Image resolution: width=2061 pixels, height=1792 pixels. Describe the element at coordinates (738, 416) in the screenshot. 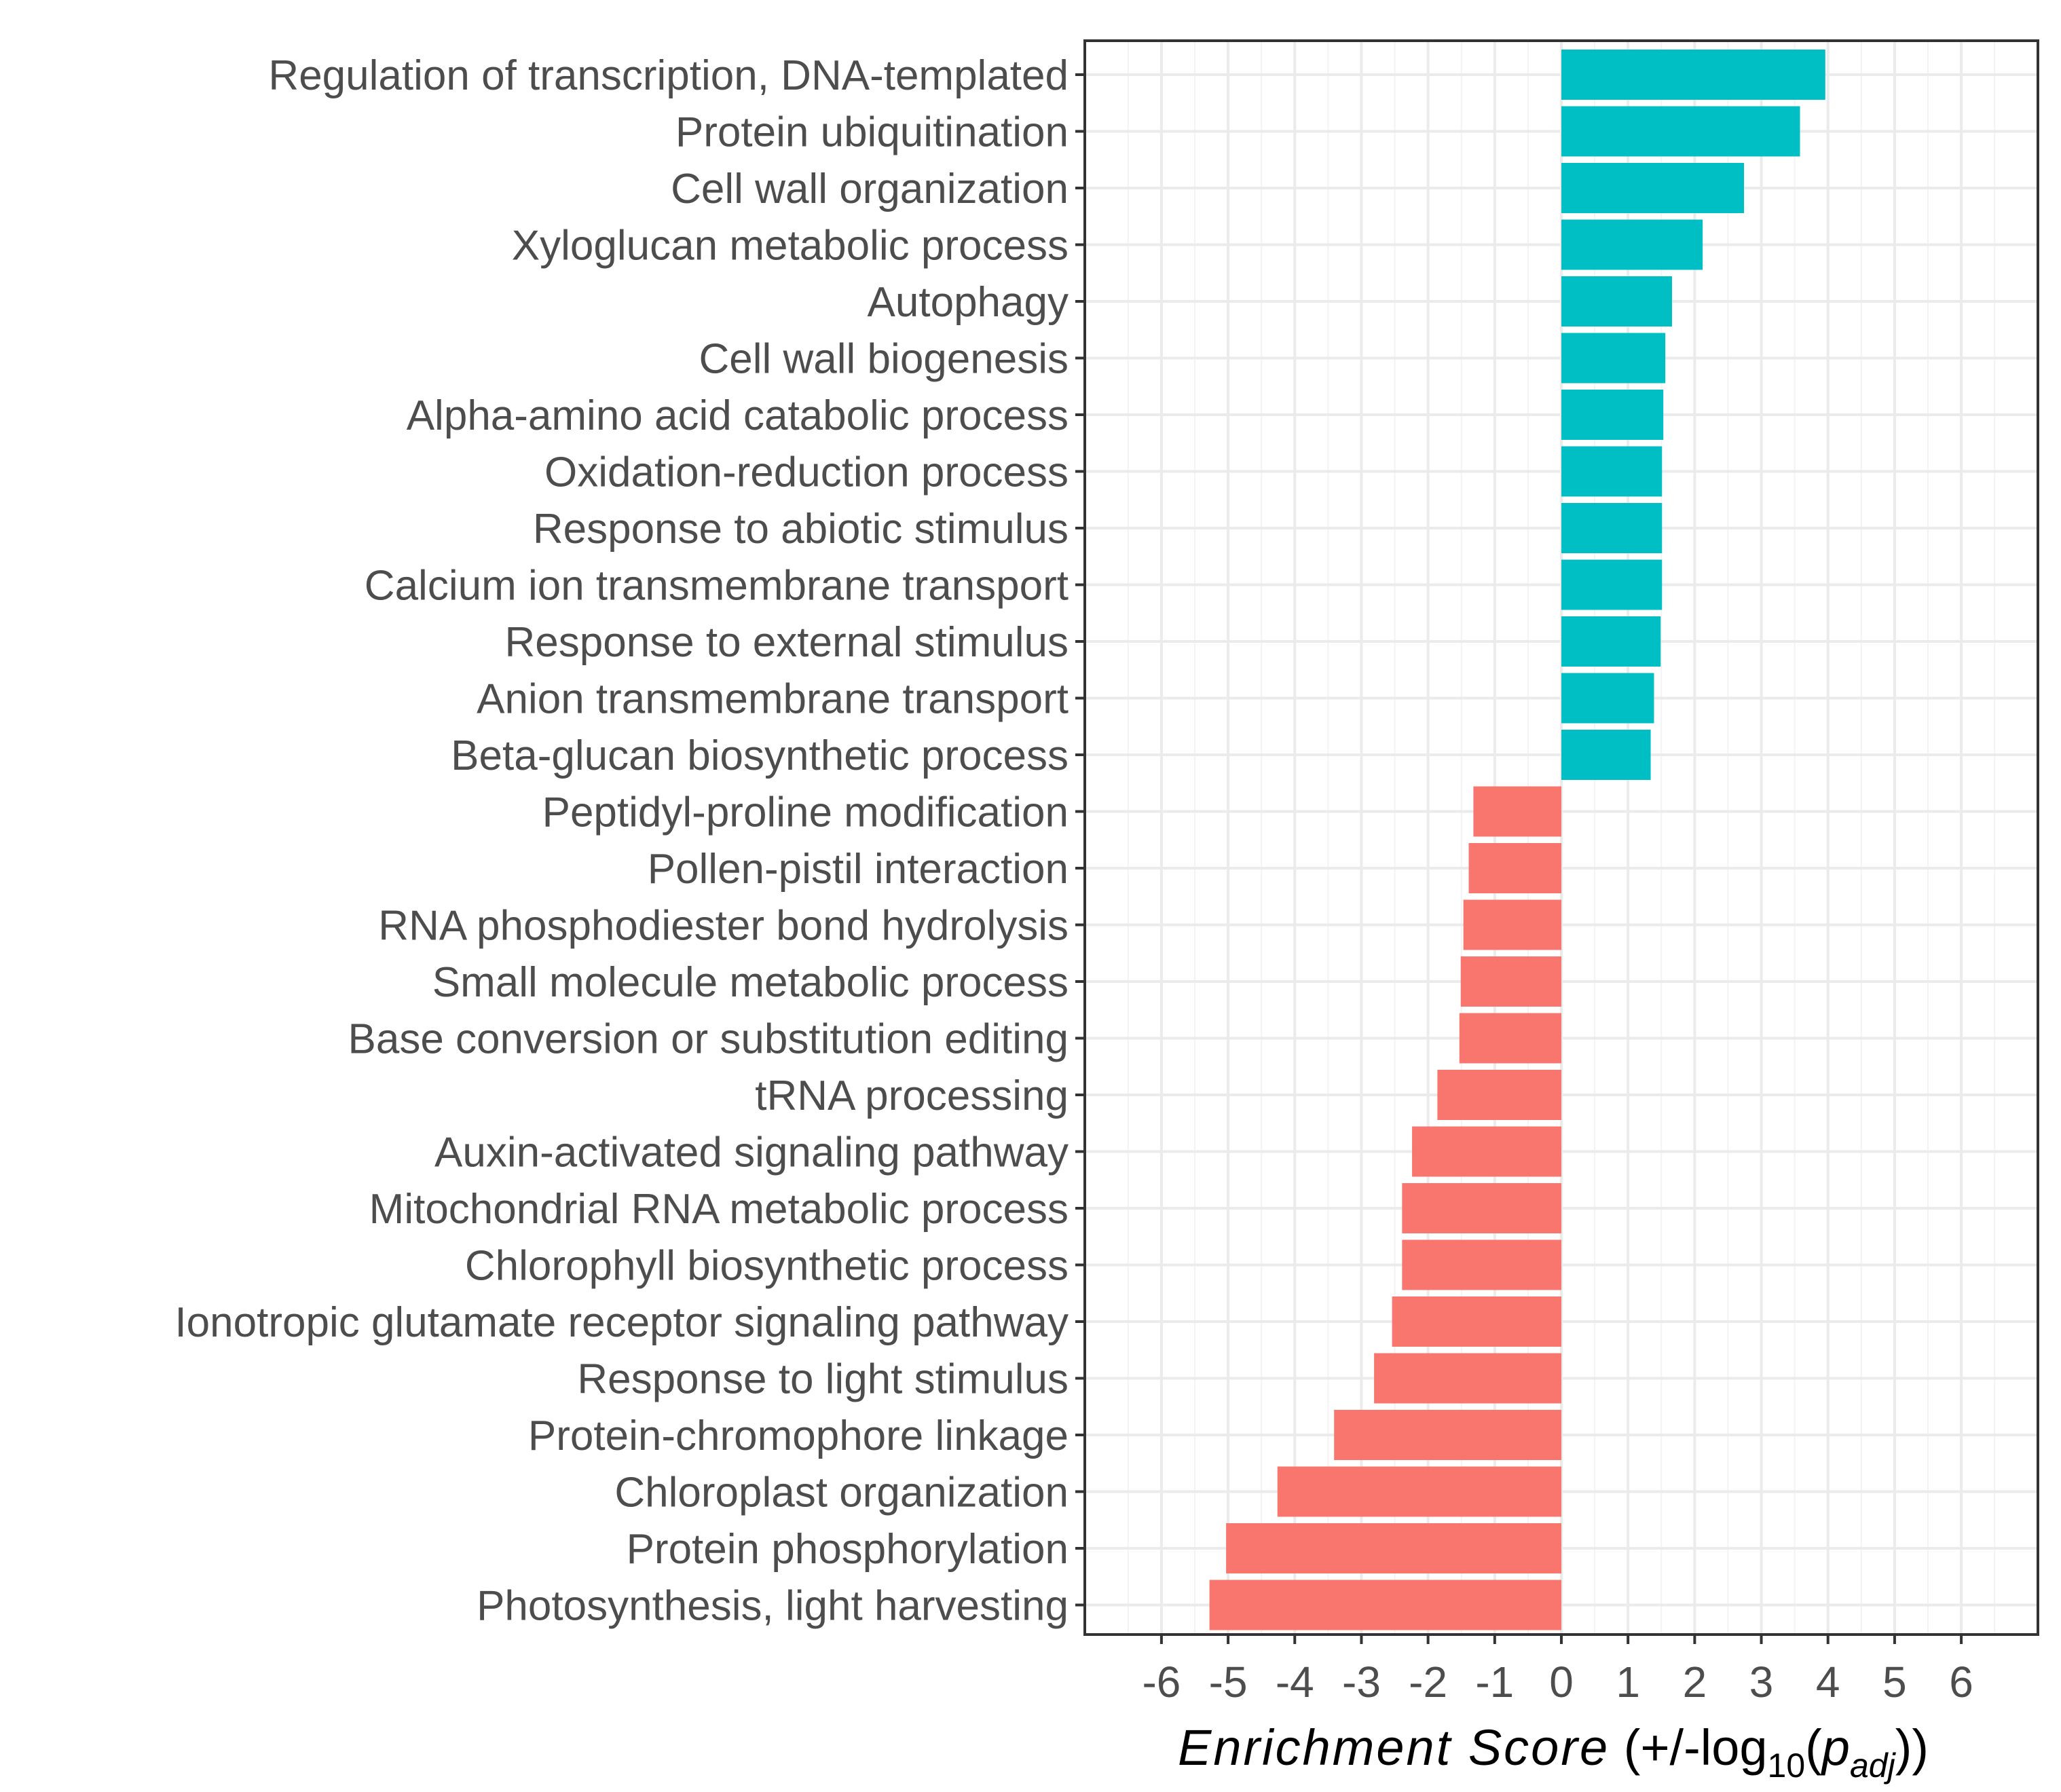

I see `y-tick-label: Alpha-amino acid catabolic process` at that location.